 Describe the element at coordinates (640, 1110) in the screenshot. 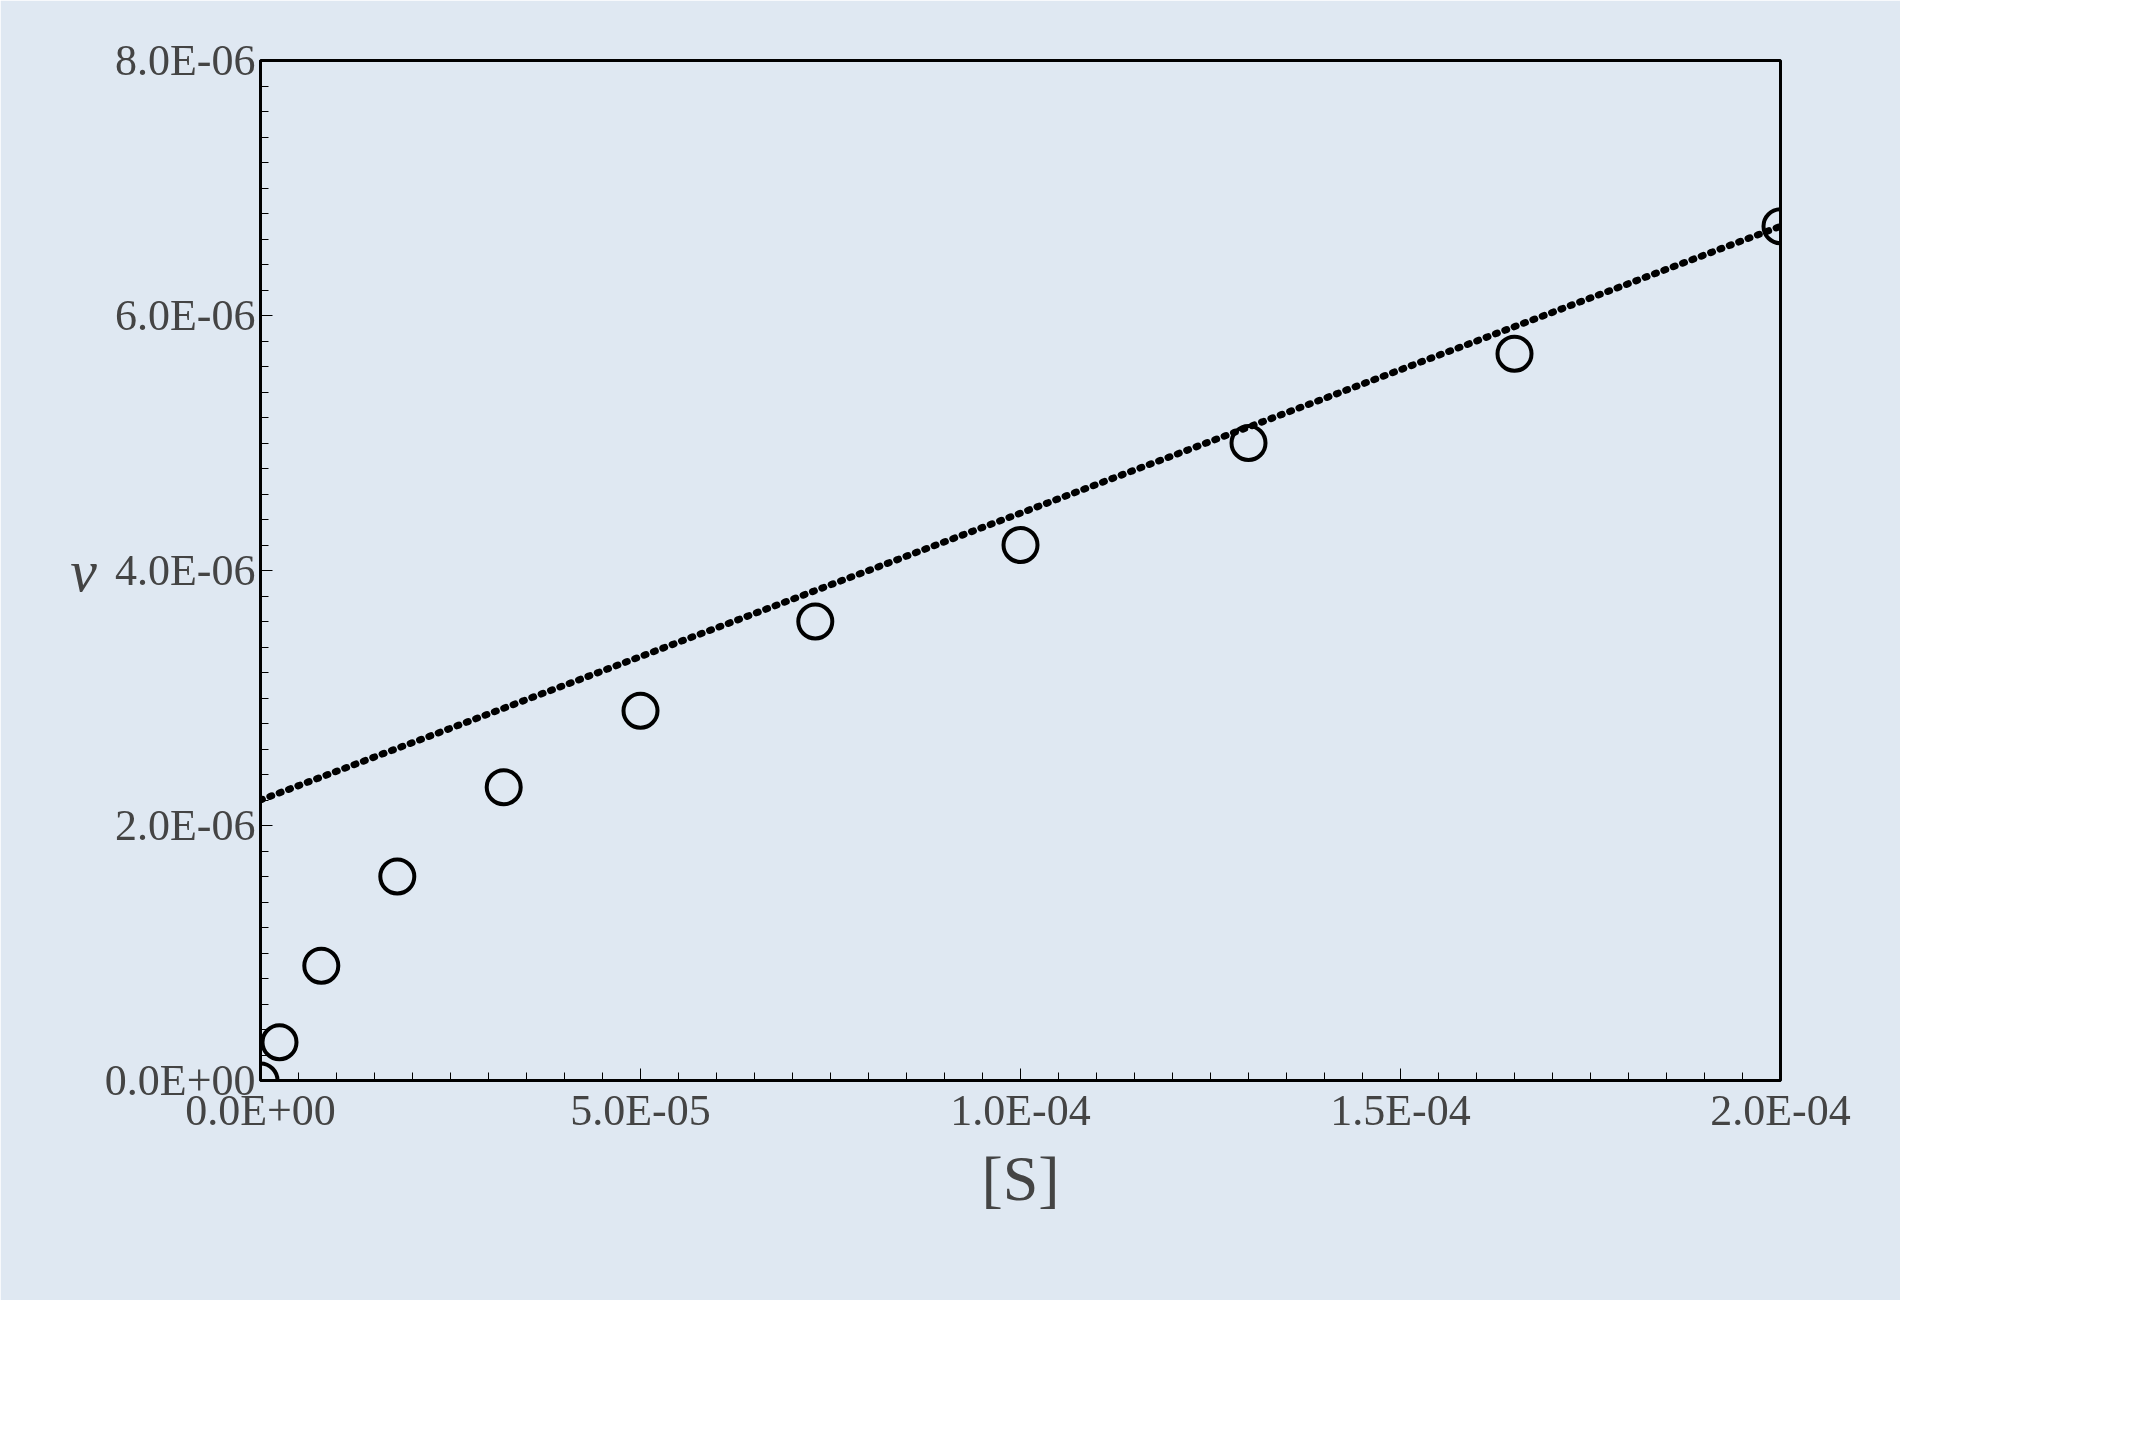

I see `x-tick-label: 5.0E-05` at that location.